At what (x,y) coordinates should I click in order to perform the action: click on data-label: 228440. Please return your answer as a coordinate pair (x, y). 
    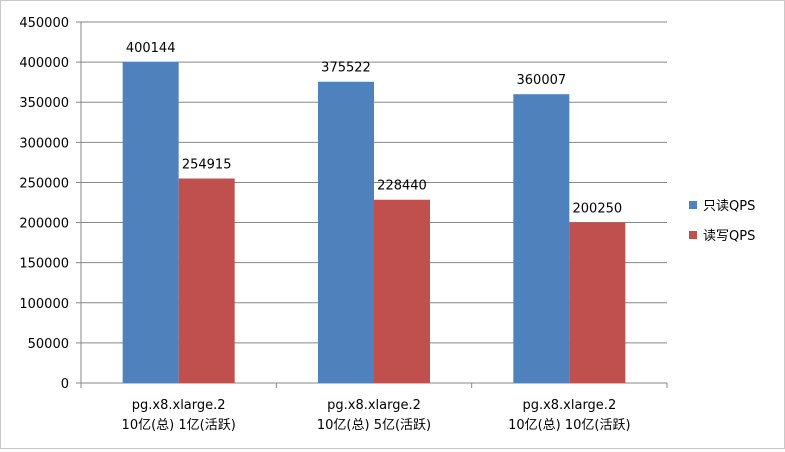
    Looking at the image, I should click on (402, 186).